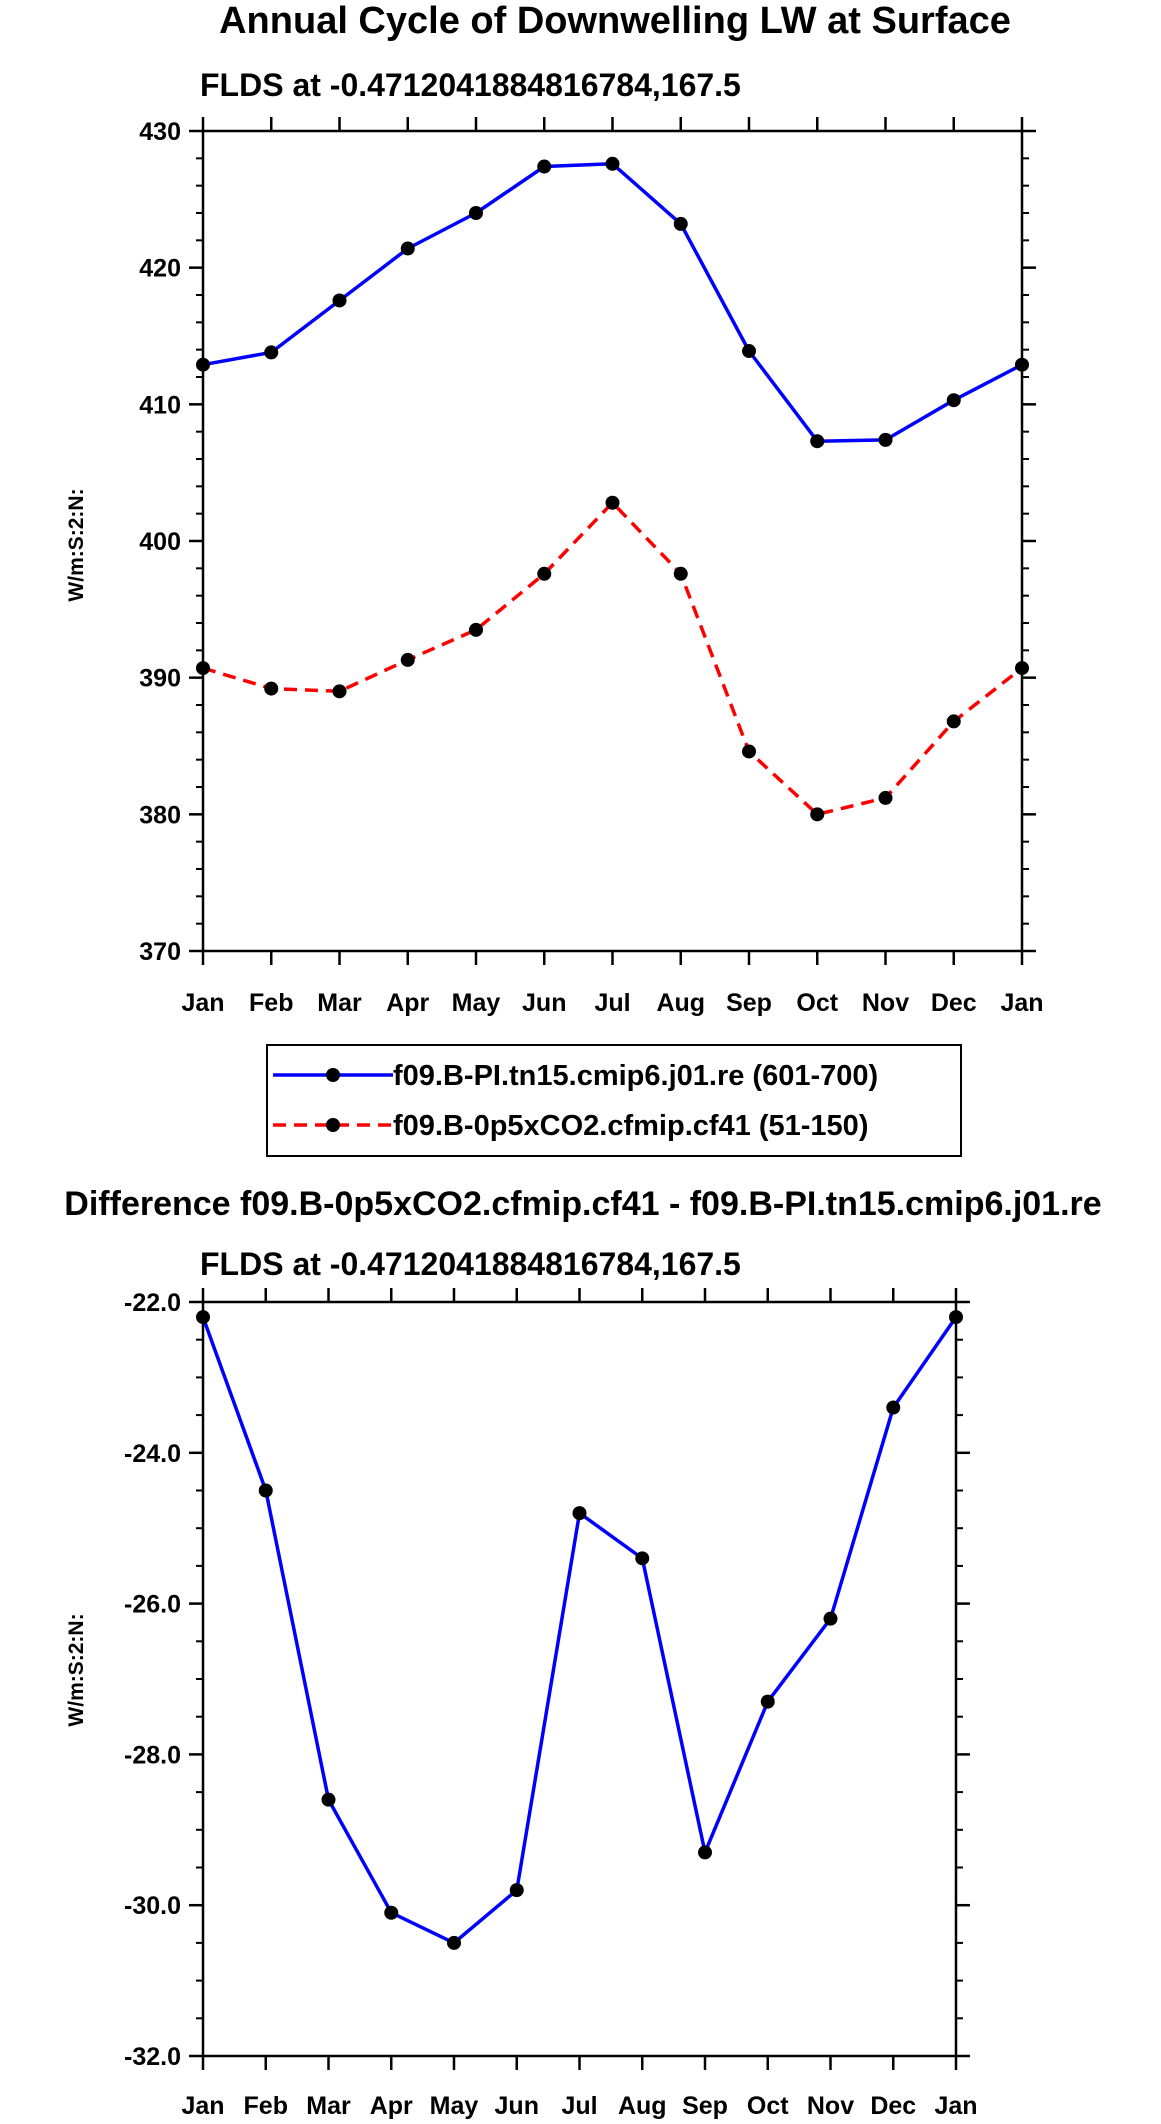 The height and width of the screenshot is (2124, 1161). I want to click on top-ytick-label: 410, so click(160, 405).